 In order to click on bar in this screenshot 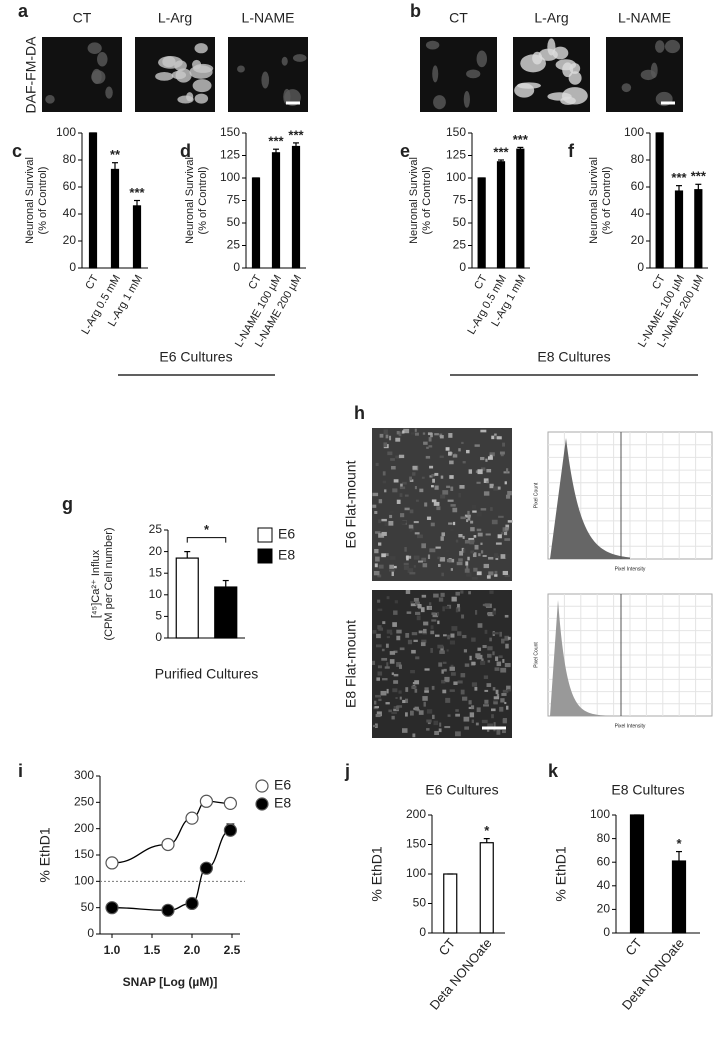, I will do `click(481, 223)`.